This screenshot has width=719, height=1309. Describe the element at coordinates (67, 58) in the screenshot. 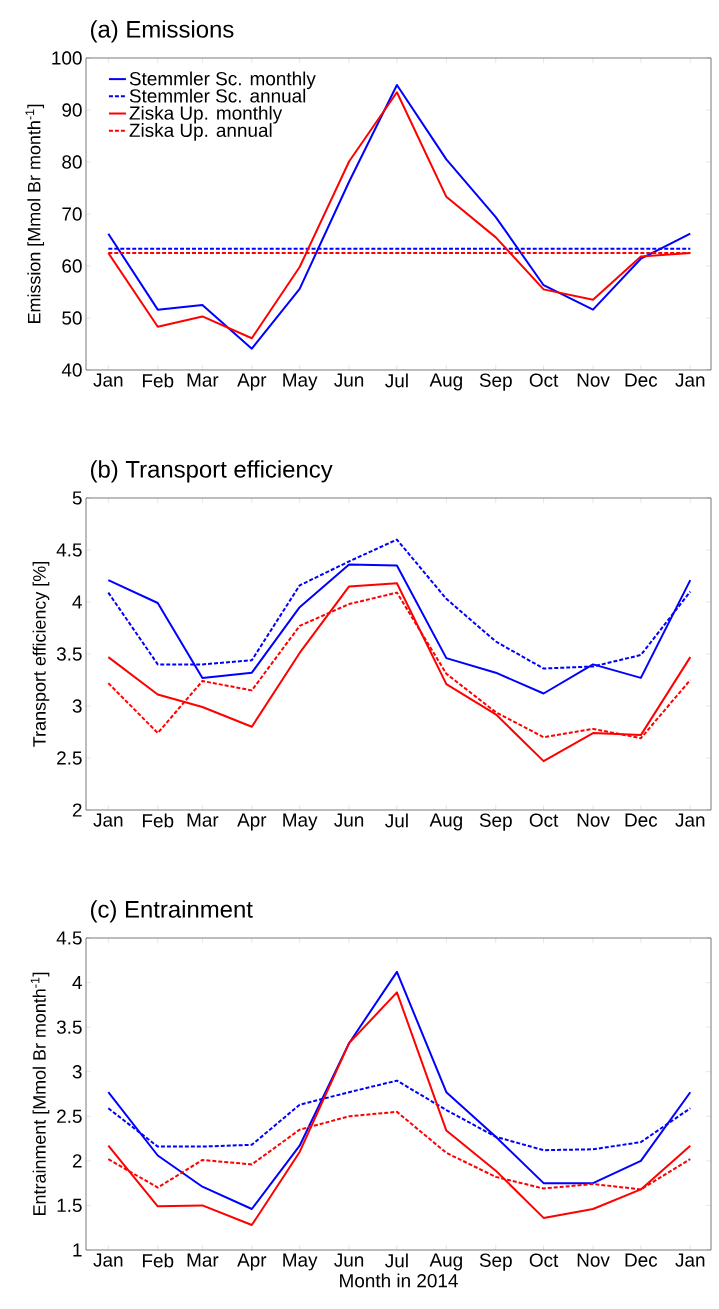

I see `y-tick-label: 100` at that location.